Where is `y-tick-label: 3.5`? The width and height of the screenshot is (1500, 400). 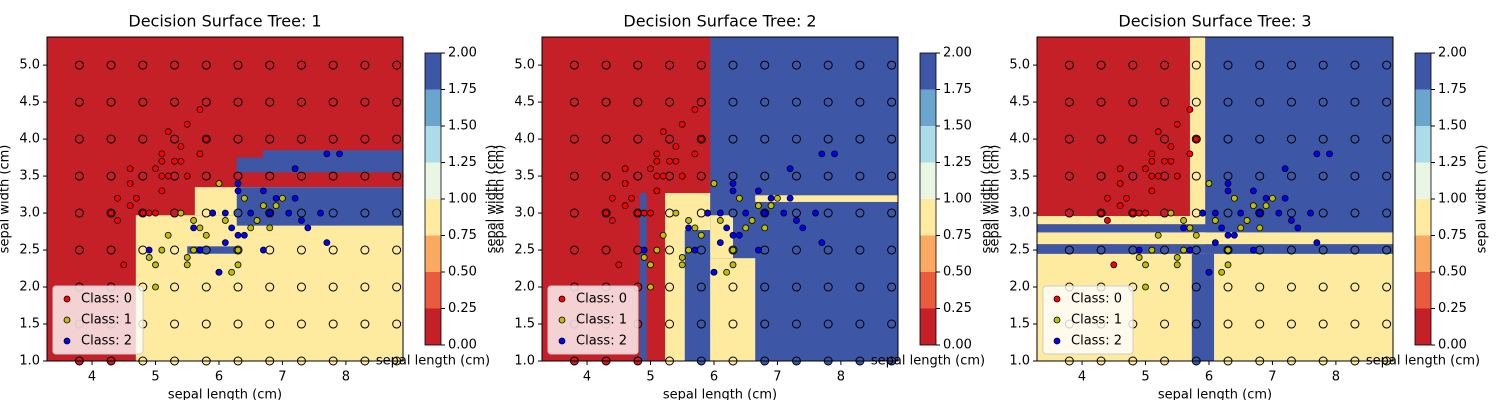 y-tick-label: 3.5 is located at coordinates (524, 176).